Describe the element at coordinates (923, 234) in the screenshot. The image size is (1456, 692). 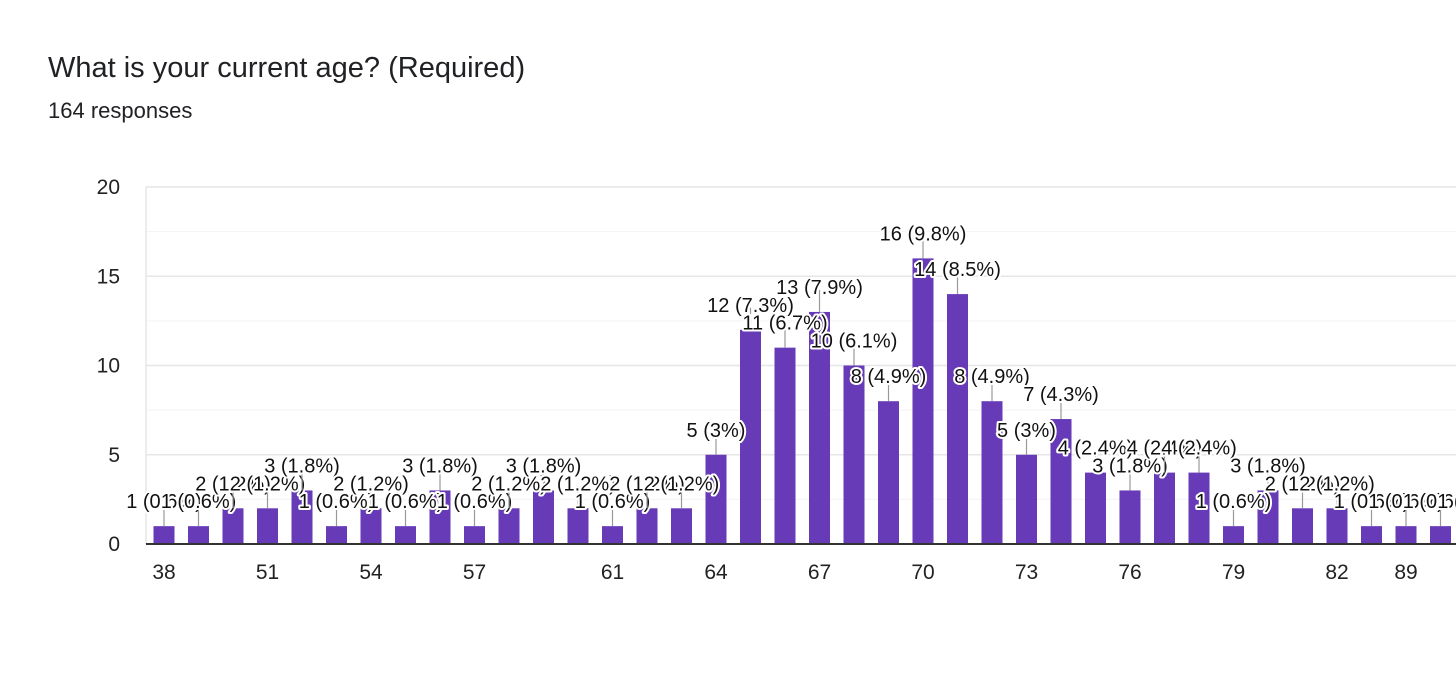
I see `data-label: 16 (9.8%)` at that location.